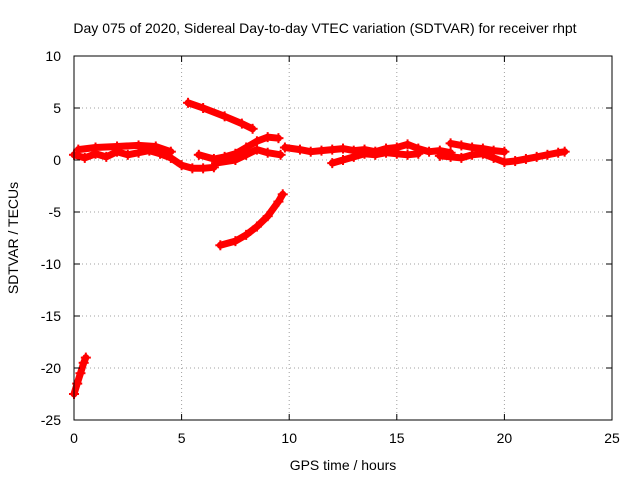 This screenshot has height=480, width=640. I want to click on x-tick-label: 0, so click(74, 438).